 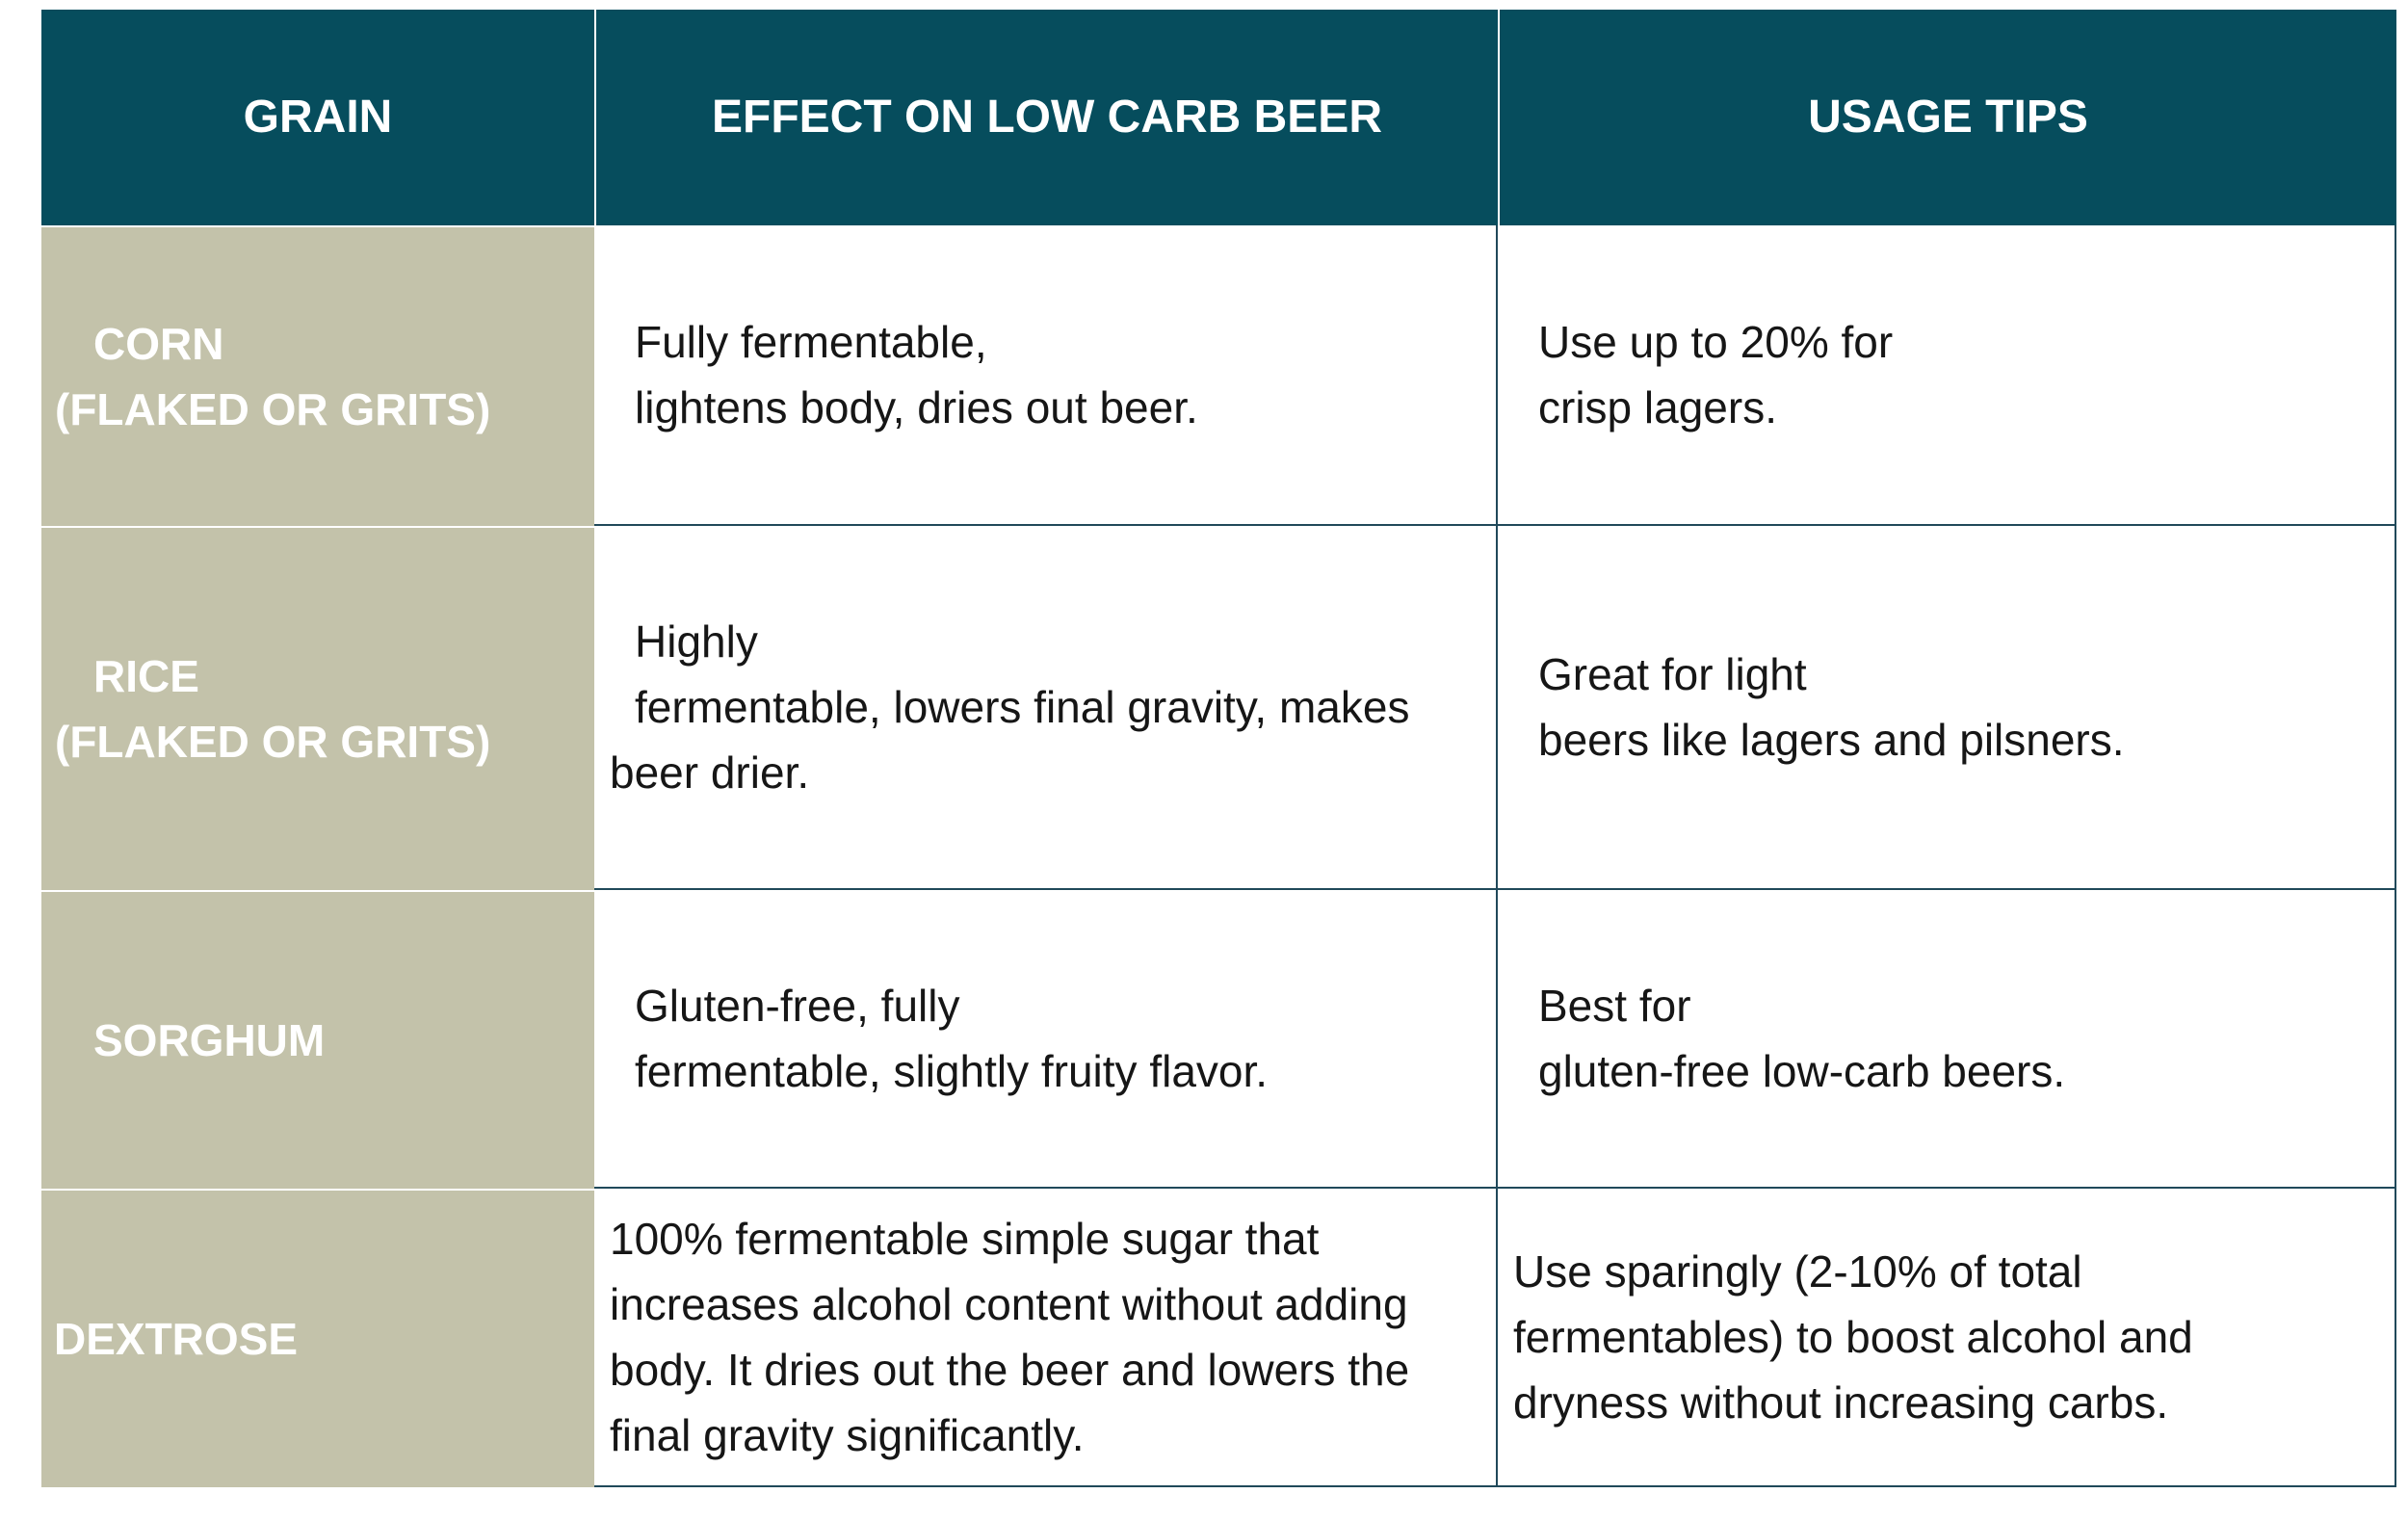 What do you see at coordinates (965, 1239) in the screenshot?
I see `effect-line: 100% fermentable simple sugar that` at bounding box center [965, 1239].